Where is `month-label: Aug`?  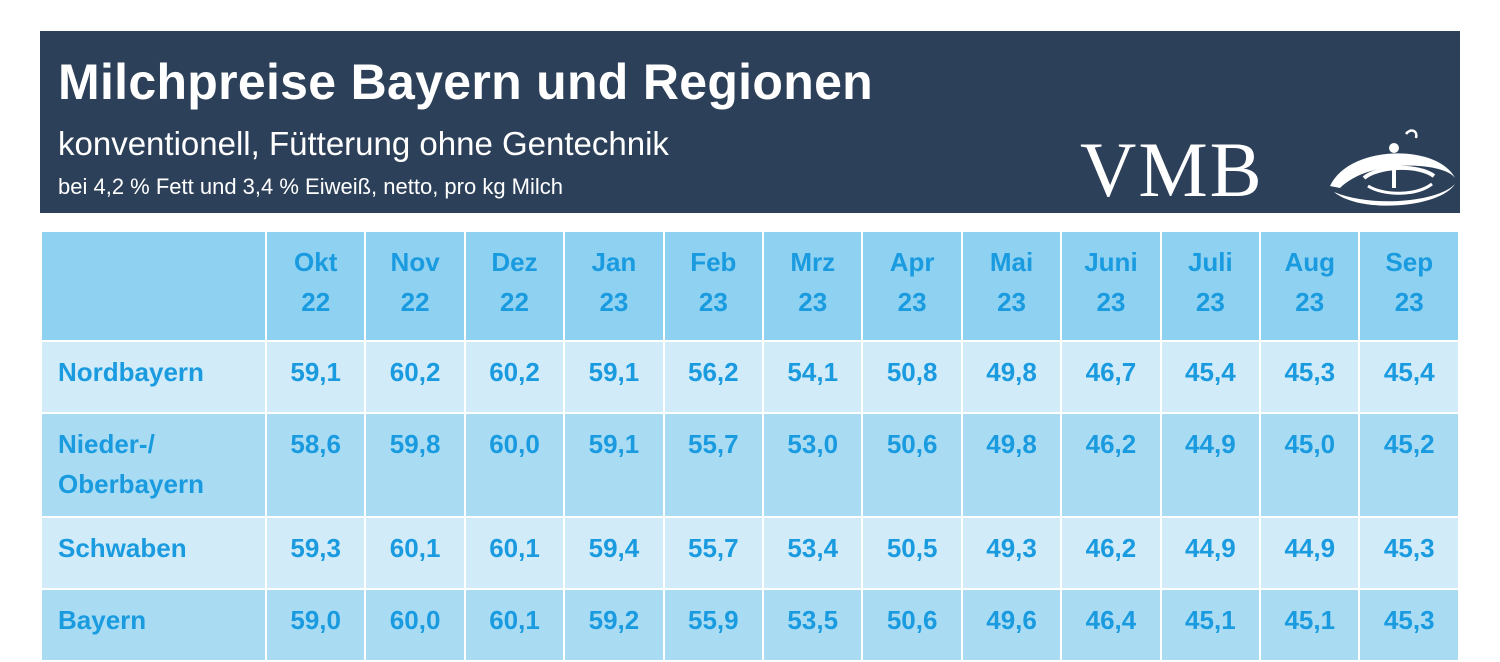 month-label: Aug is located at coordinates (1310, 262).